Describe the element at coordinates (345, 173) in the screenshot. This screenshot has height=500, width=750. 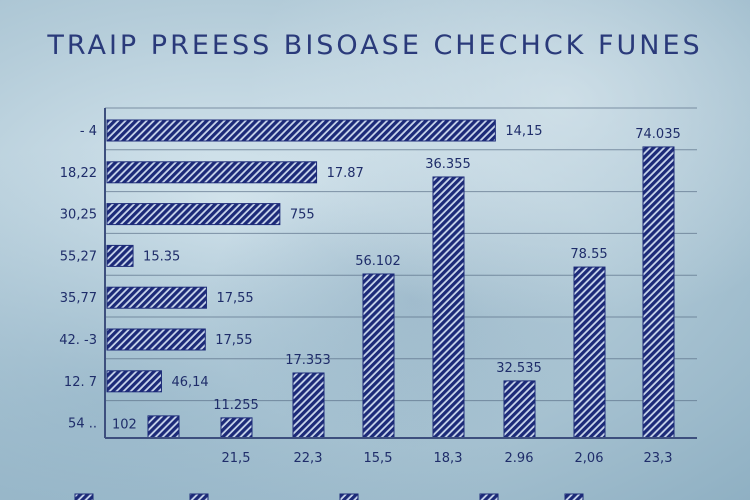
I see `data-label: 17.87` at that location.